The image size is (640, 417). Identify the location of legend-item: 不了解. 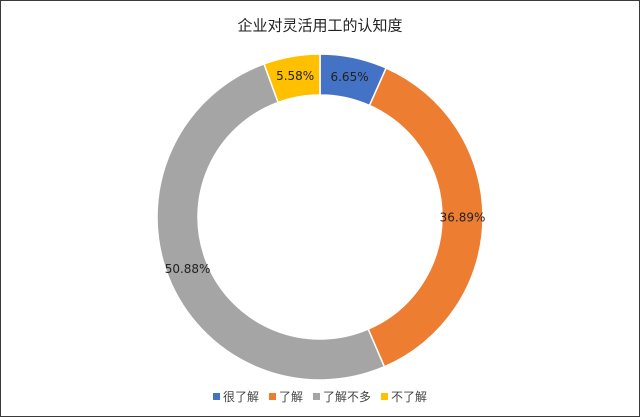
(404, 396).